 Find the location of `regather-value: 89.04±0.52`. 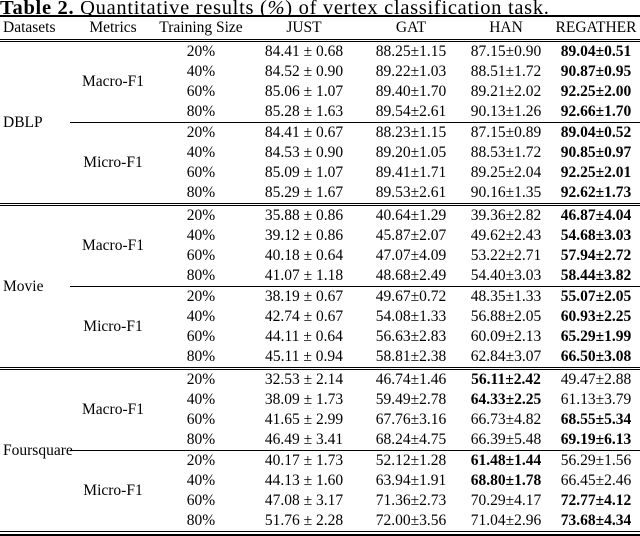

regather-value: 89.04±0.52 is located at coordinates (596, 132).